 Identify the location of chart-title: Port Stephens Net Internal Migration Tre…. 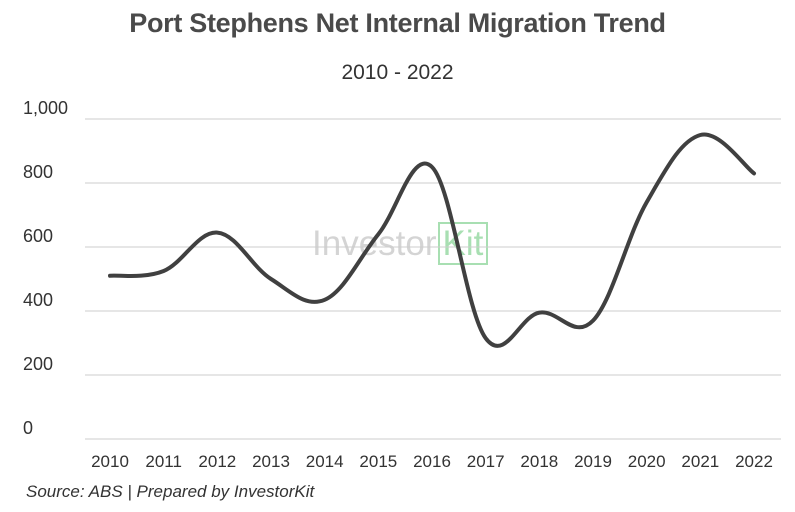
(397, 23).